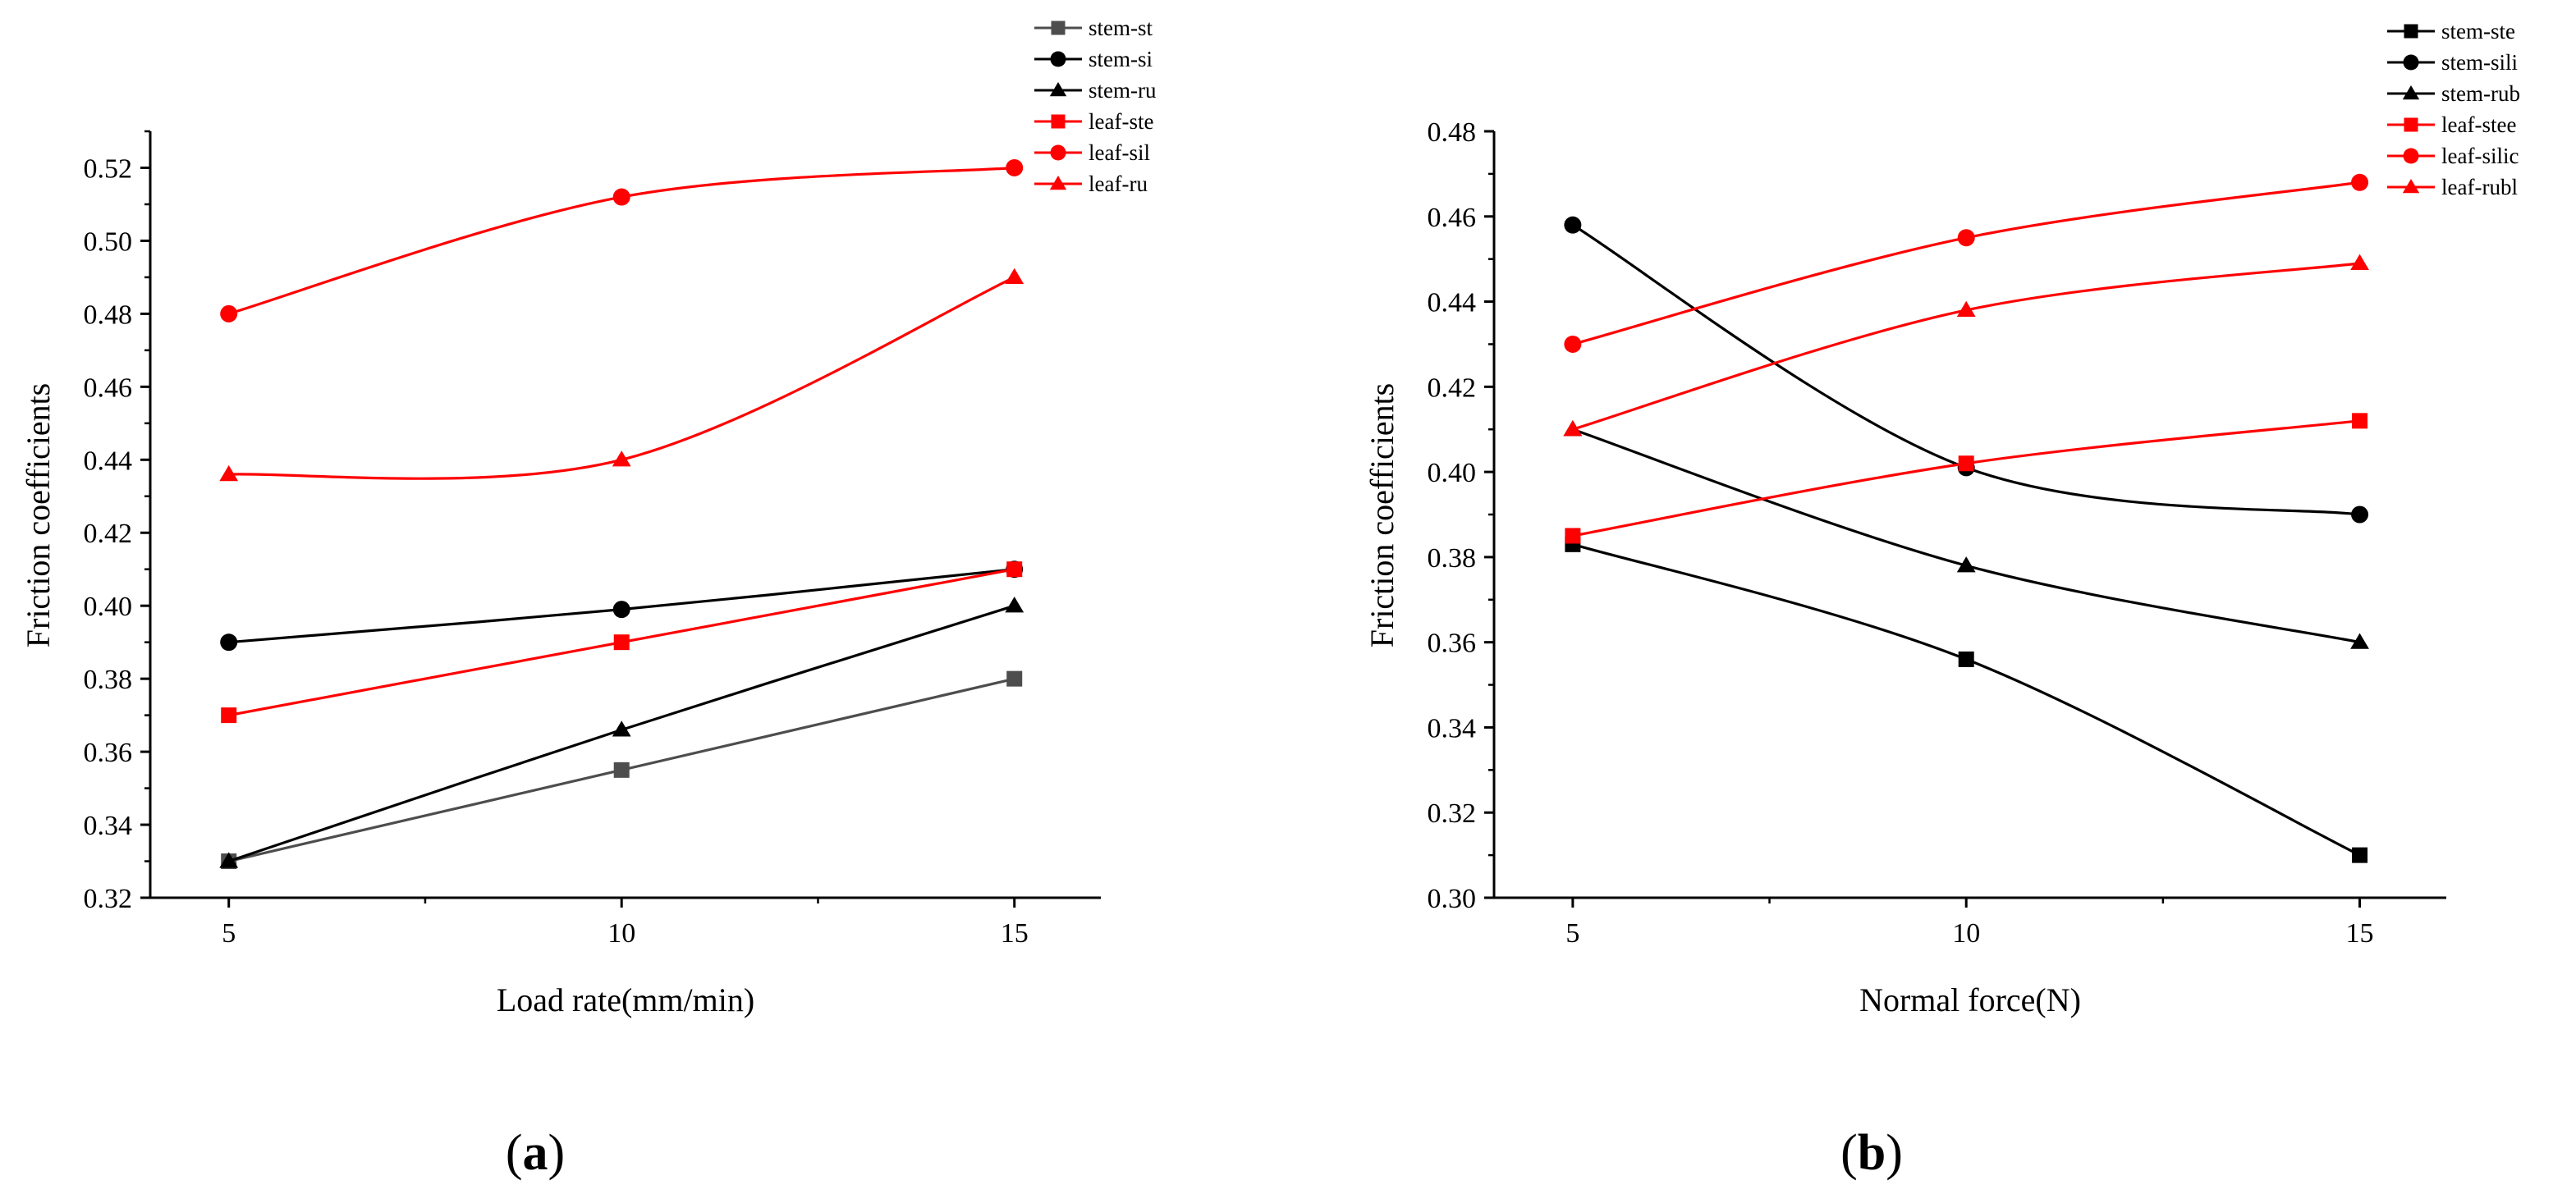  Describe the element at coordinates (1452, 899) in the screenshot. I see `y-tick-label: 0.30` at that location.